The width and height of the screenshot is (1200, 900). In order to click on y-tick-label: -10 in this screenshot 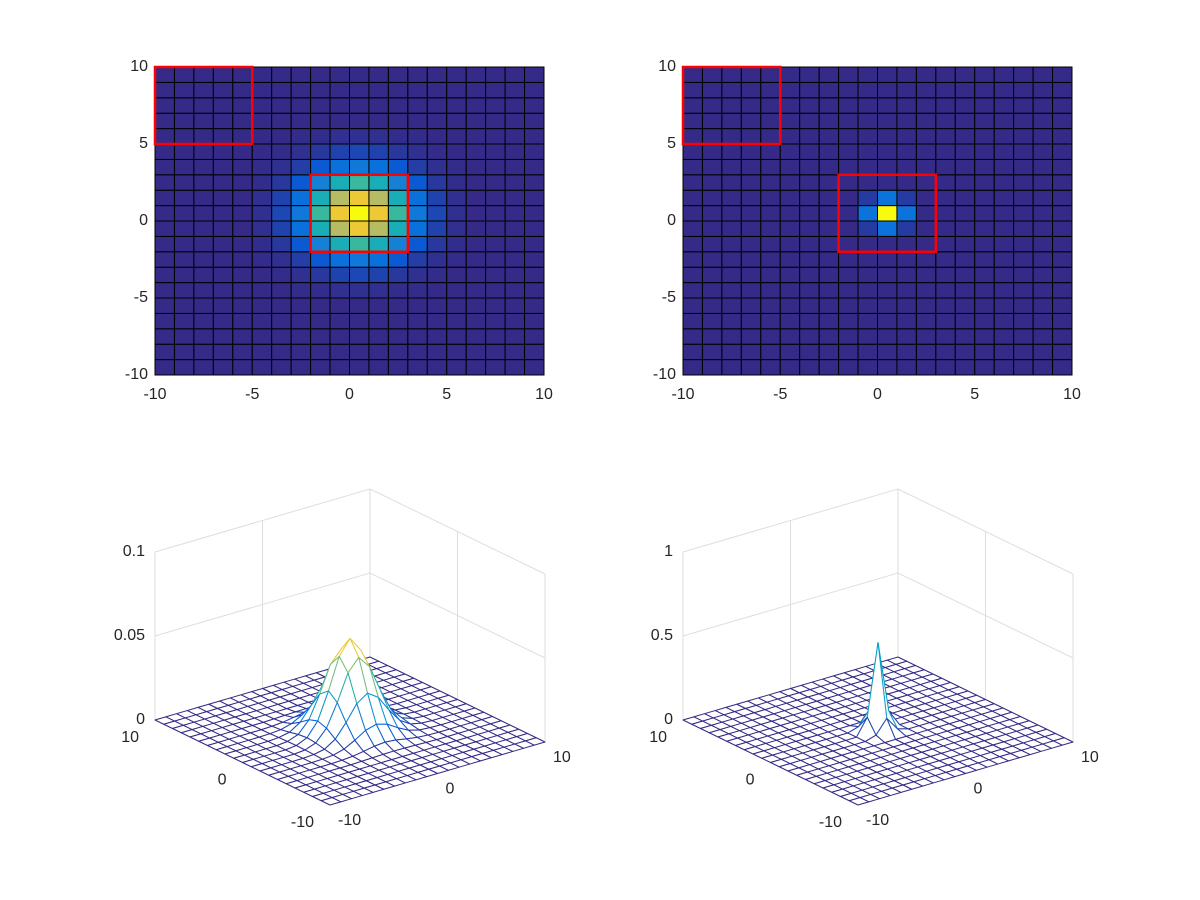, I will do `click(136, 374)`.